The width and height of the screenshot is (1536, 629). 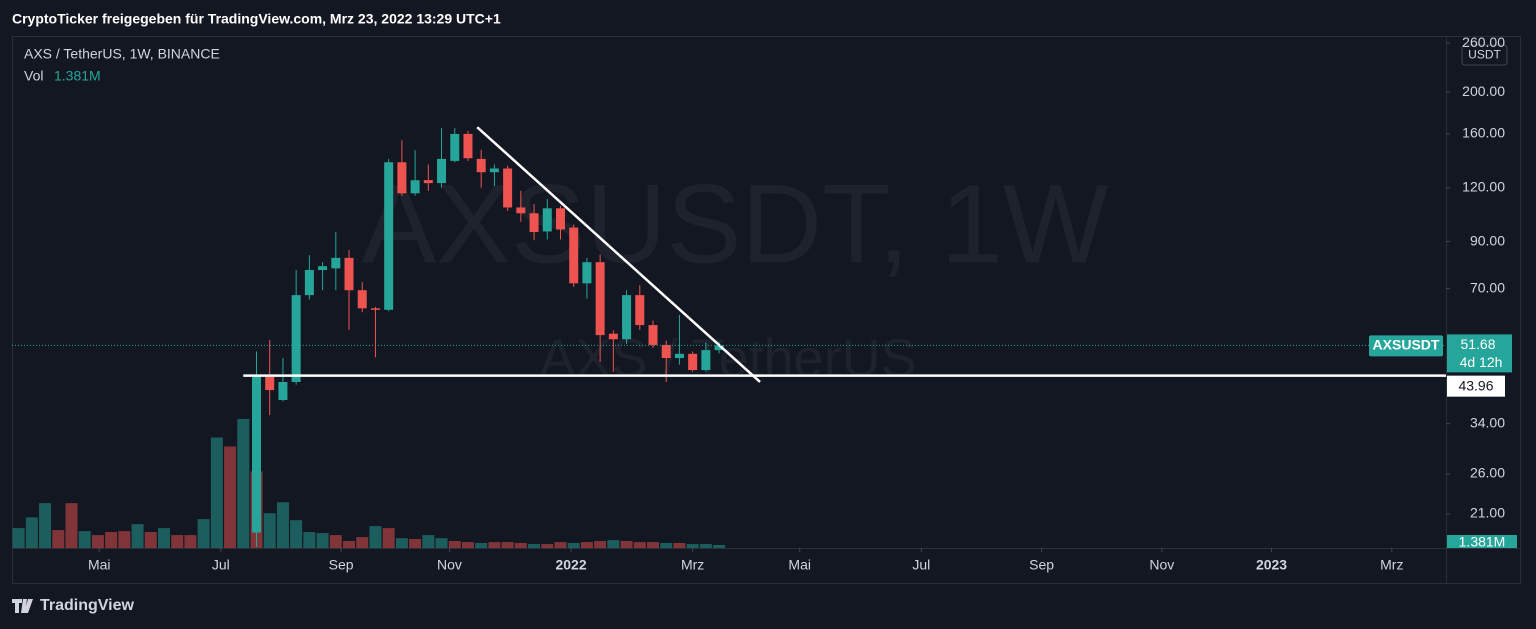 What do you see at coordinates (1487, 422) in the screenshot?
I see `y-tick-label: 34.00` at bounding box center [1487, 422].